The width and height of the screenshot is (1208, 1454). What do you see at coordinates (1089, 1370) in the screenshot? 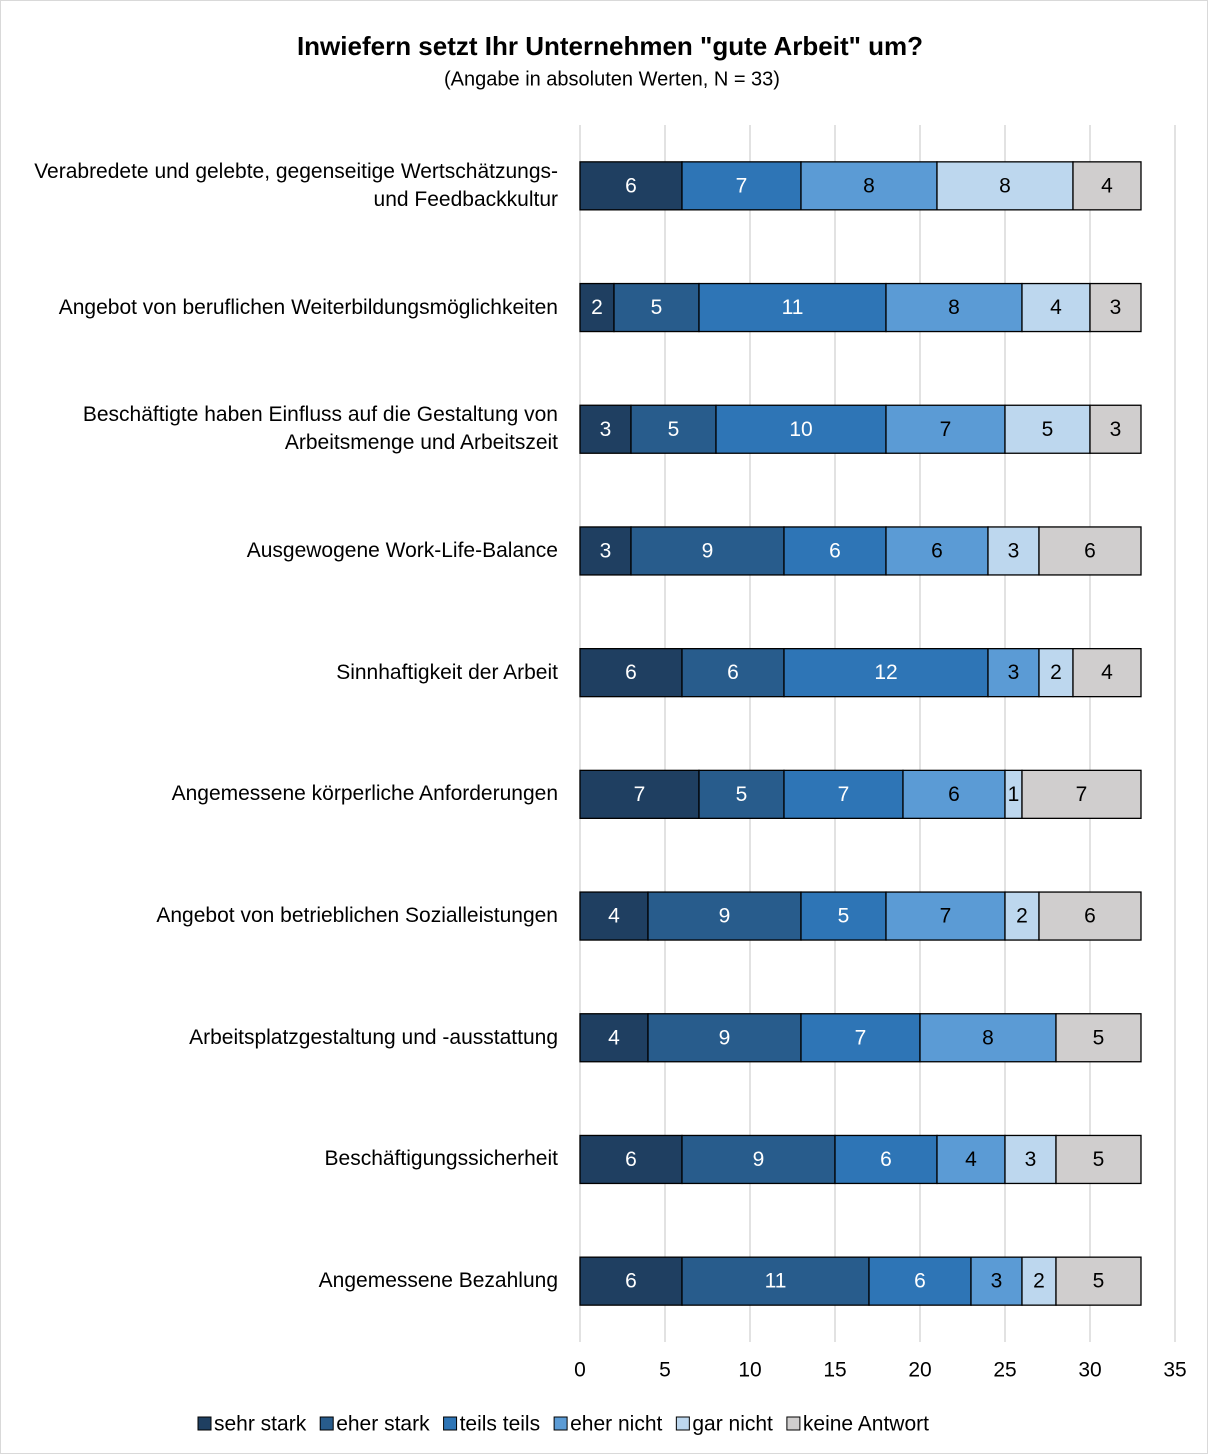
I see `x-tick-label: 30` at bounding box center [1089, 1370].